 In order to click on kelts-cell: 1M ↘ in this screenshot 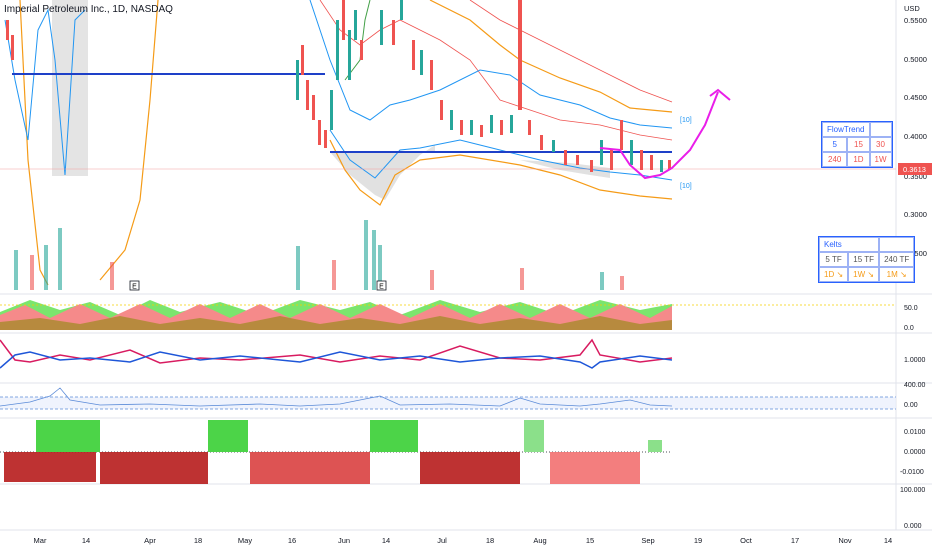, I will do `click(897, 274)`.